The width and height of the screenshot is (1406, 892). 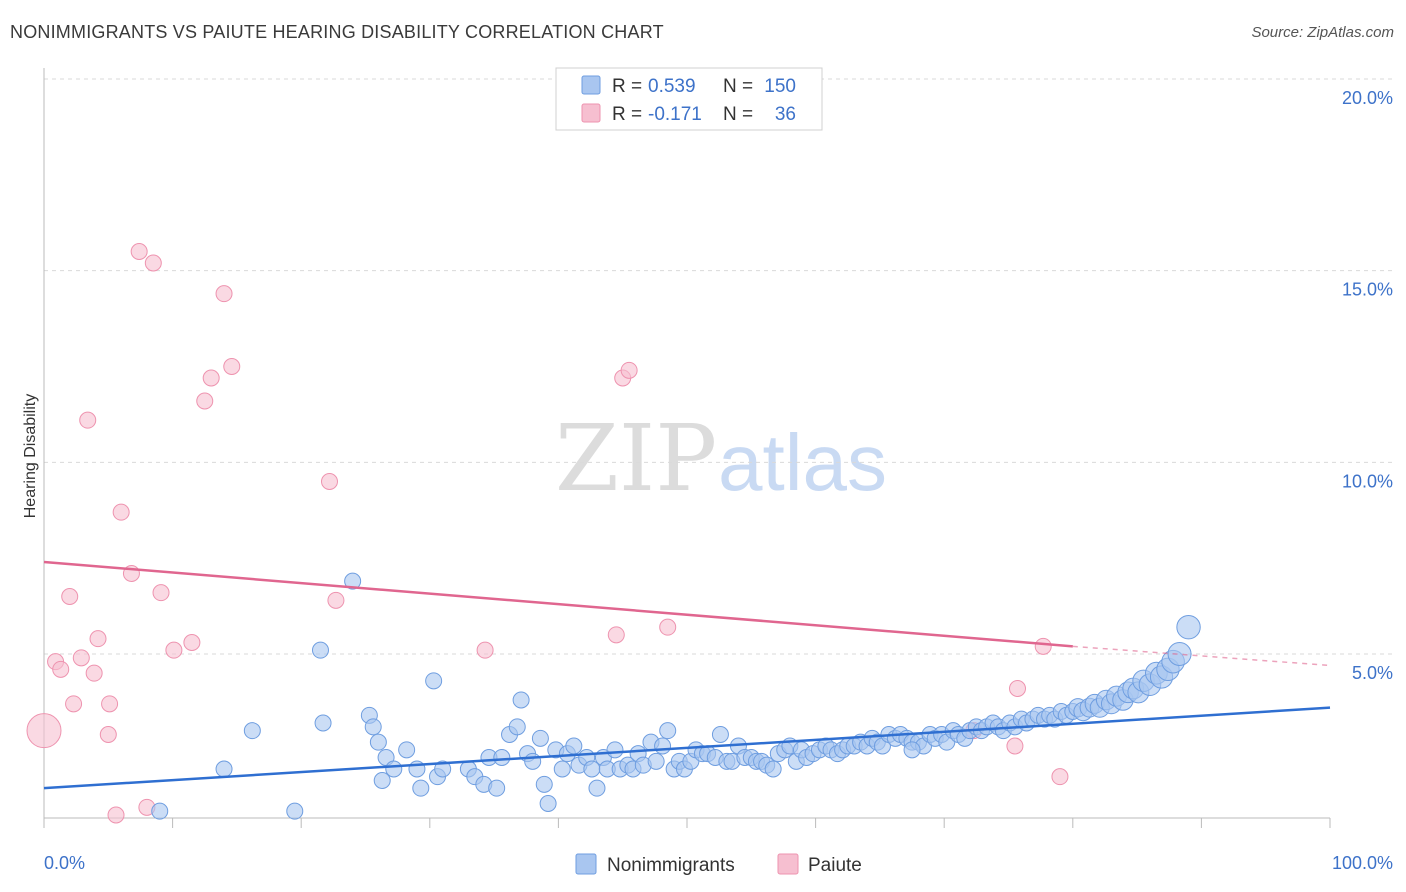 What do you see at coordinates (687, 748) in the screenshot?
I see `nonimmigrants-trend-line` at bounding box center [687, 748].